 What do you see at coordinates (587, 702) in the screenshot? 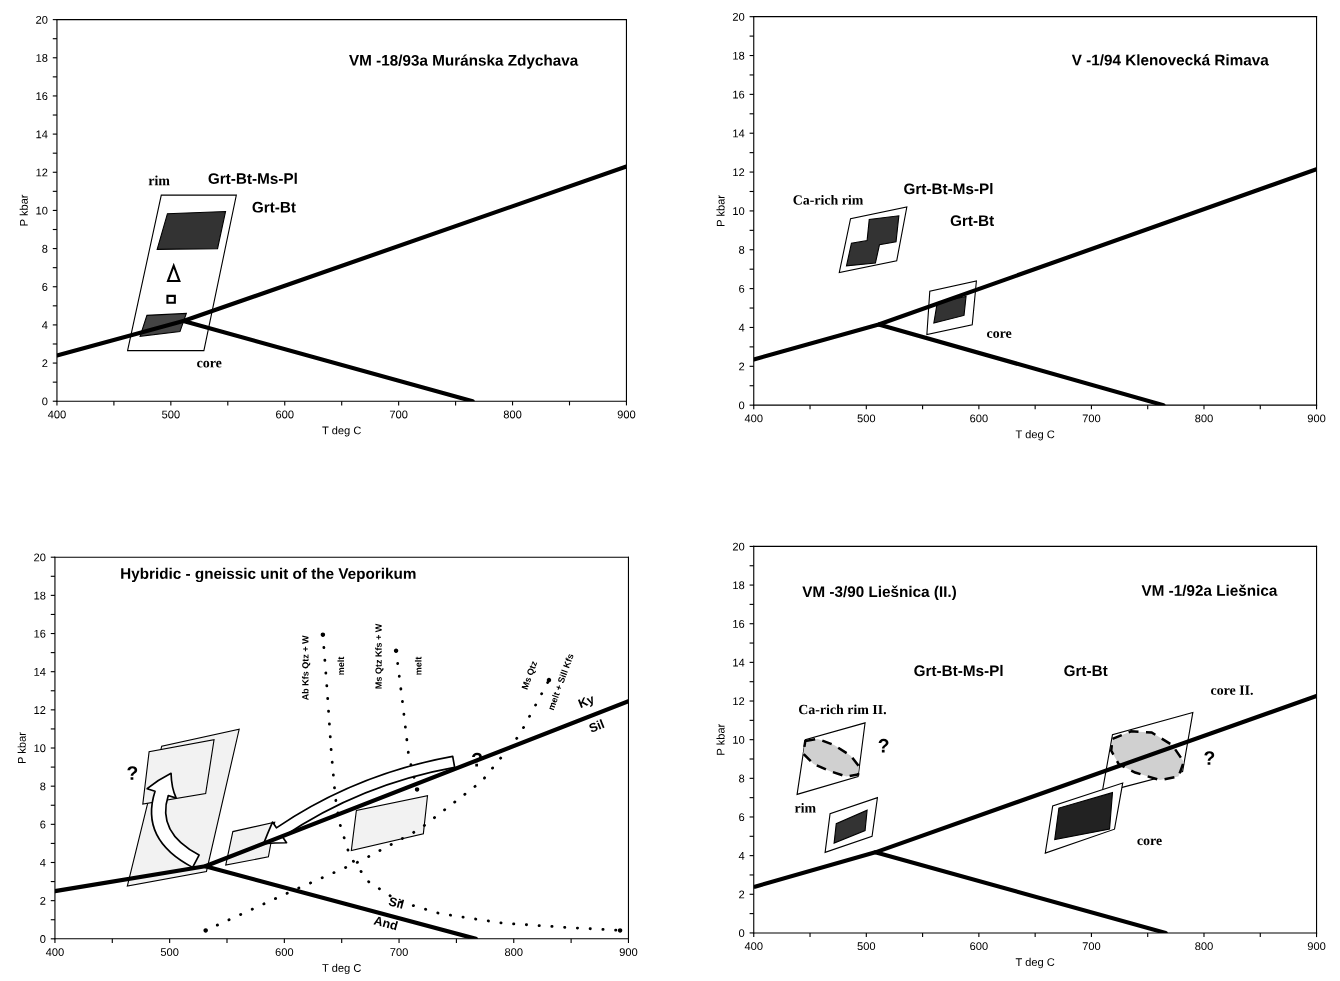
I see `annotation: Ky` at bounding box center [587, 702].